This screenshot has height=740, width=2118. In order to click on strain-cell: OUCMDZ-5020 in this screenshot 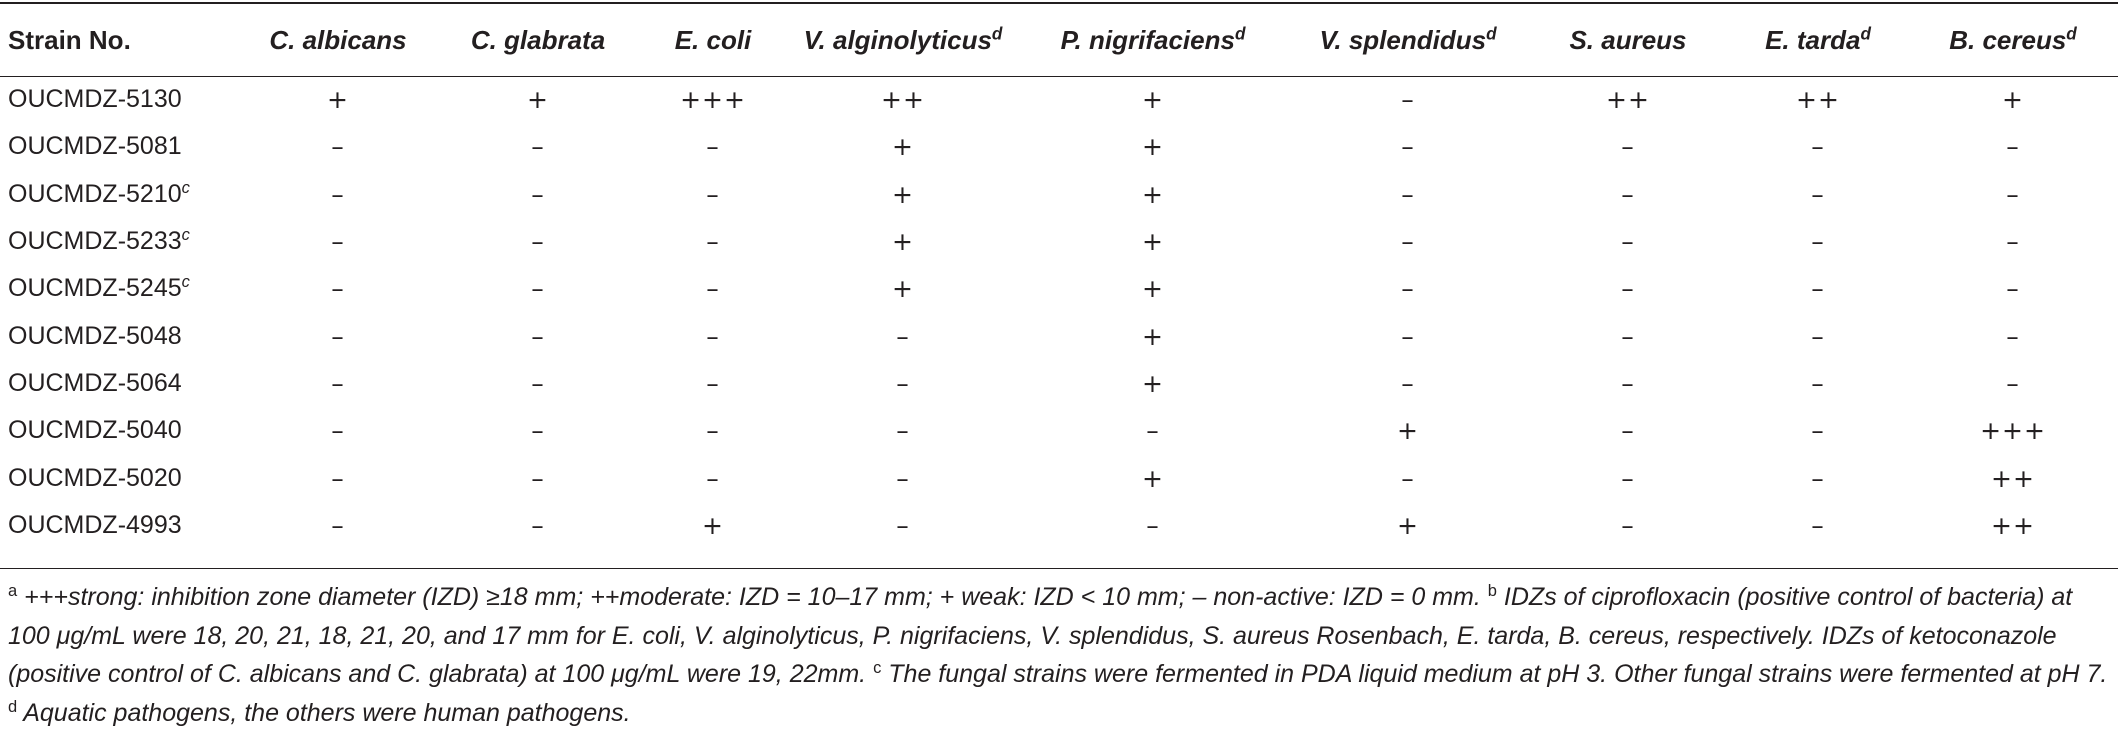, I will do `click(95, 477)`.